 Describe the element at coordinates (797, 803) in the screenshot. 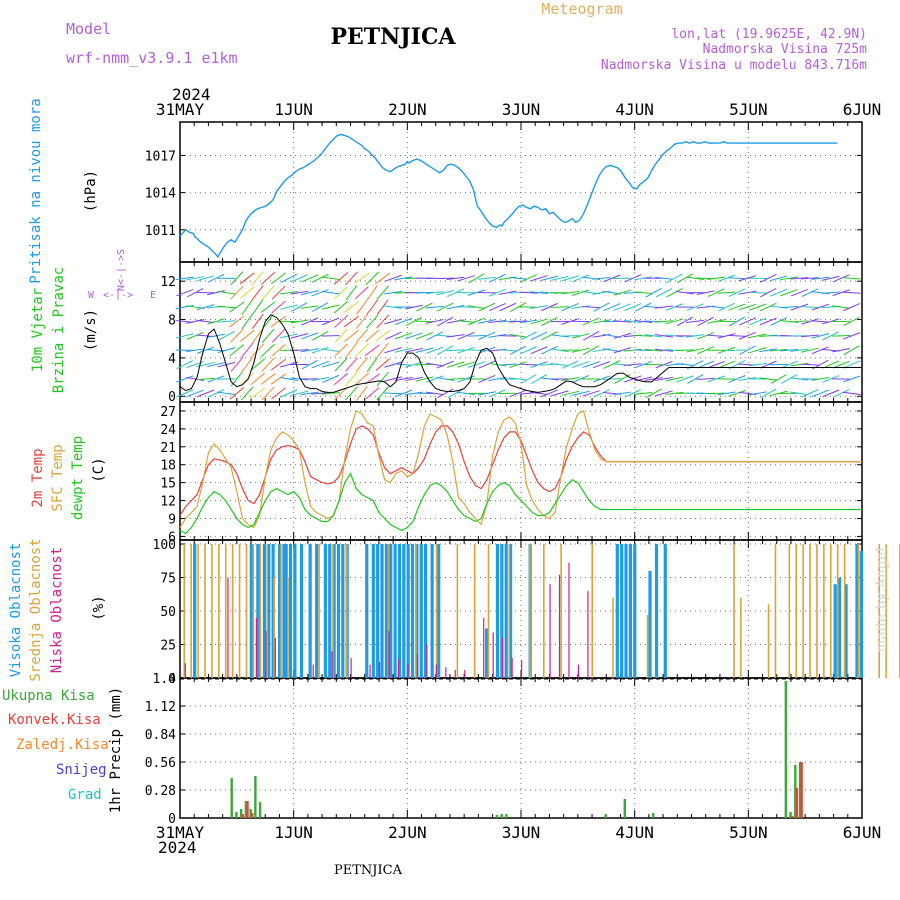

I see `conv-precip-bar` at that location.